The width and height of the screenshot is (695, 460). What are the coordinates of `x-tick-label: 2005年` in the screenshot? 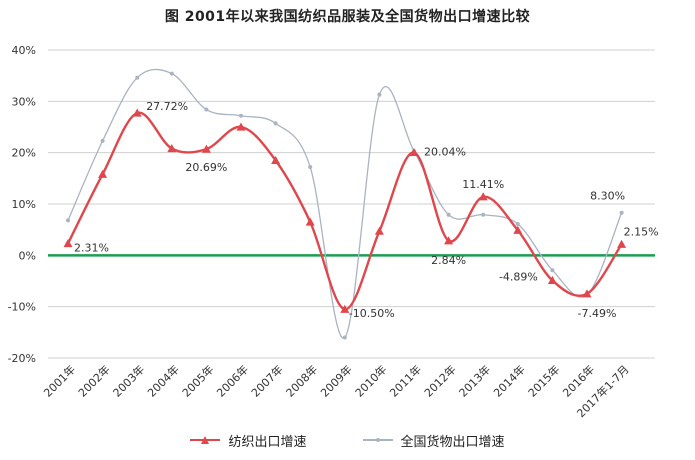 It's located at (197, 380).